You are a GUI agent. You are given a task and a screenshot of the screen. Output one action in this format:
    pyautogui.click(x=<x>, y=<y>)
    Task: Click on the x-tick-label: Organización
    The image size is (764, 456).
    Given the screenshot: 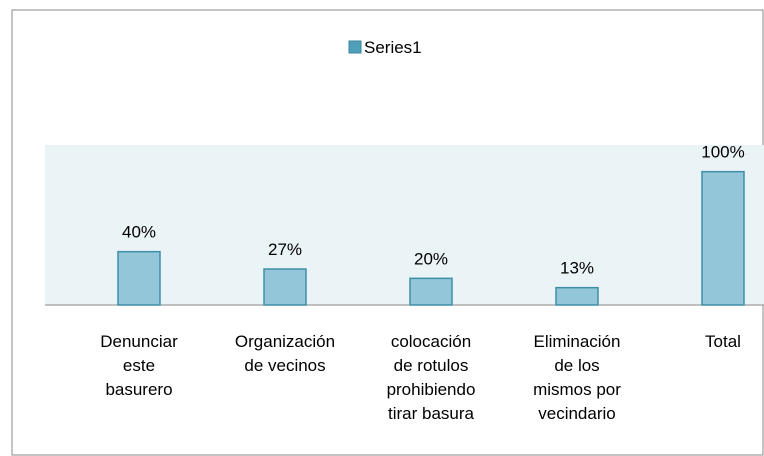 What is the action you would take?
    pyautogui.click(x=285, y=341)
    